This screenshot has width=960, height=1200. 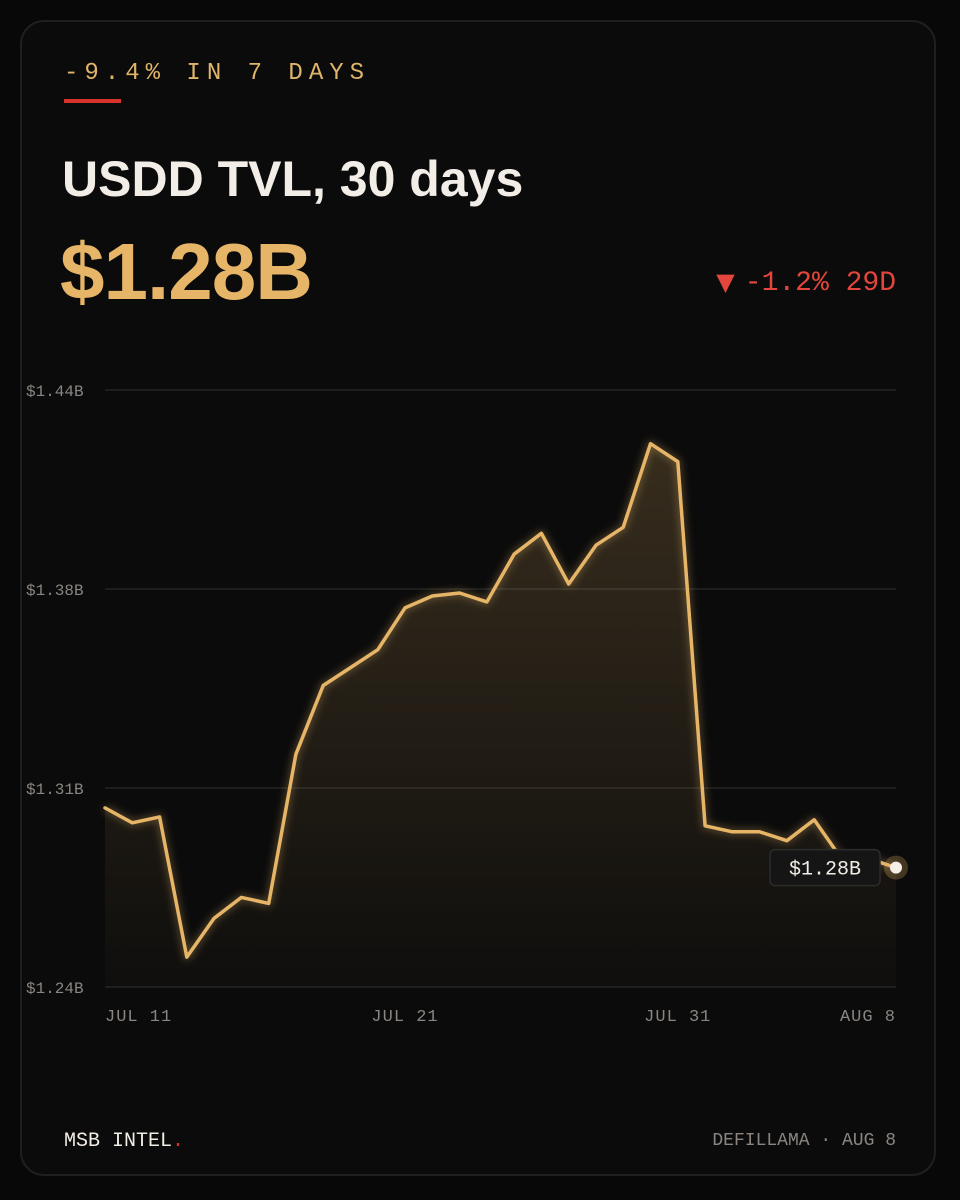 What do you see at coordinates (896, 867) in the screenshot?
I see `last-point-marker` at bounding box center [896, 867].